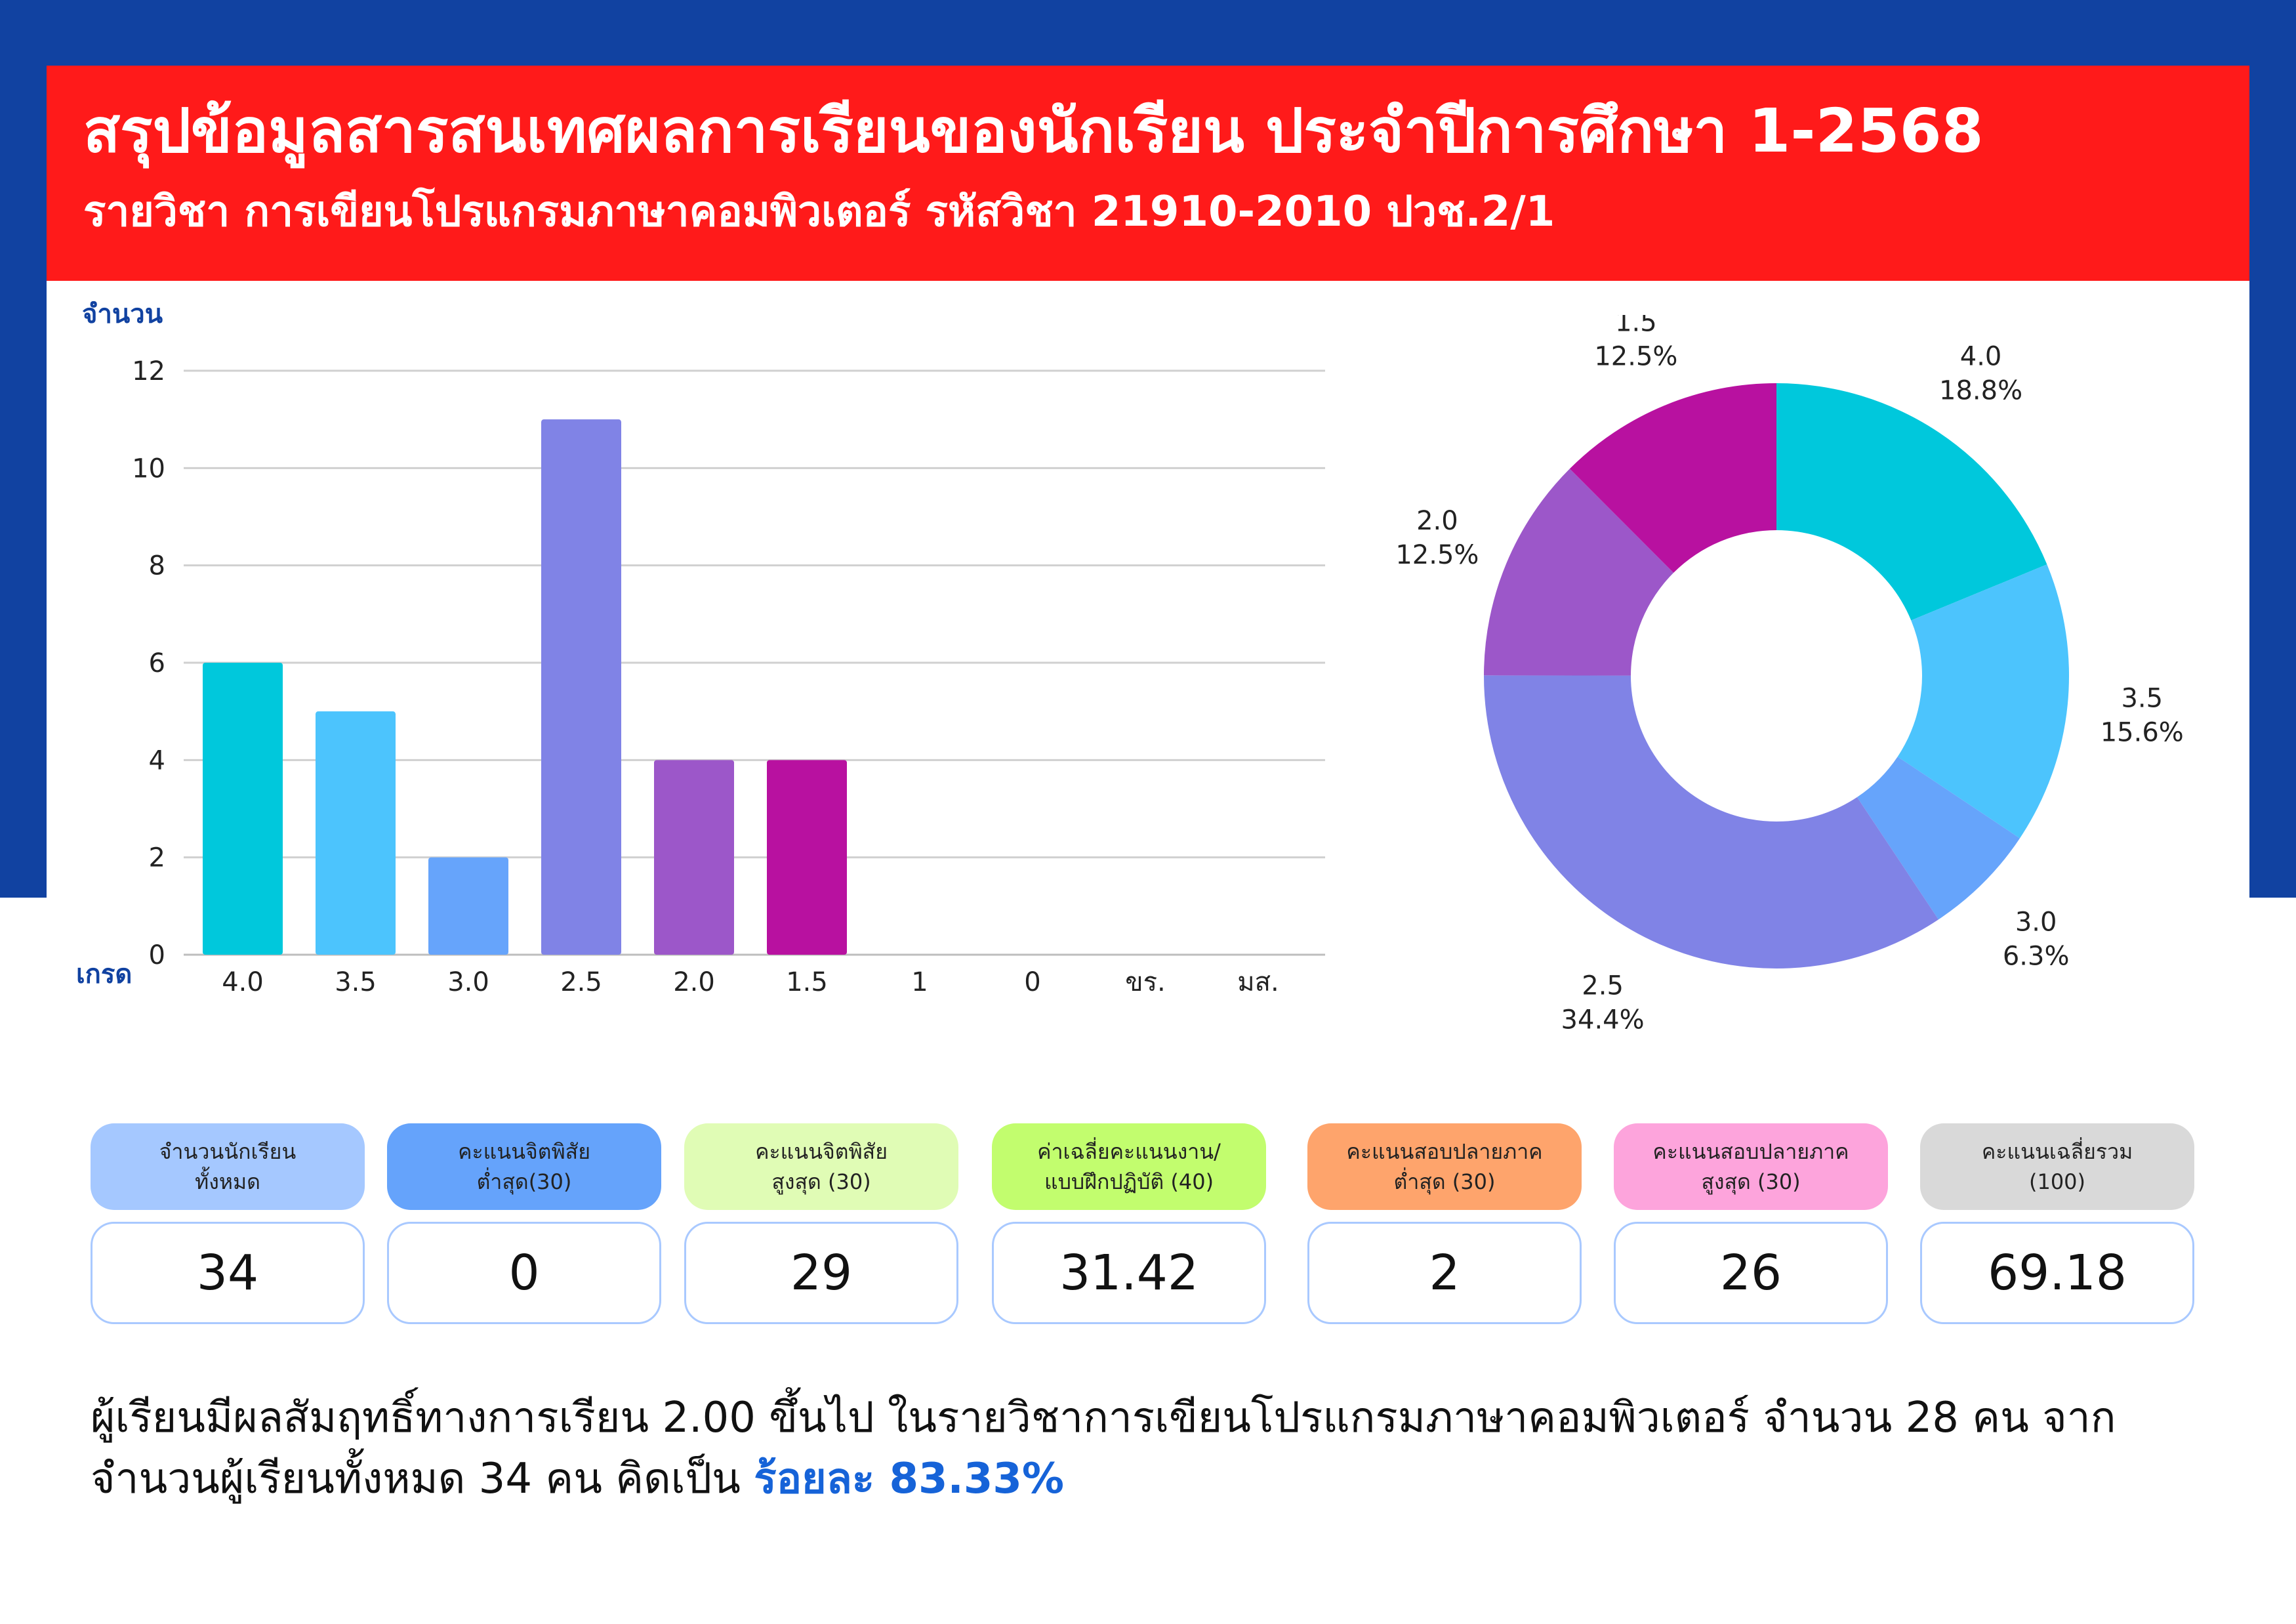 The width and height of the screenshot is (2296, 1624). Describe the element at coordinates (2057, 1151) in the screenshot. I see `stat-label-line1: คะแนนเฉลี่ยรวม` at that location.